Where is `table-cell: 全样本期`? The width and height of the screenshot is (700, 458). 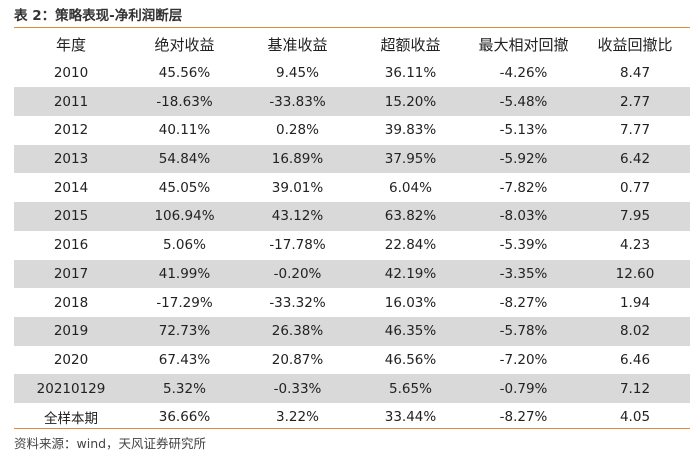
table-cell: 全样本期 is located at coordinates (71, 419).